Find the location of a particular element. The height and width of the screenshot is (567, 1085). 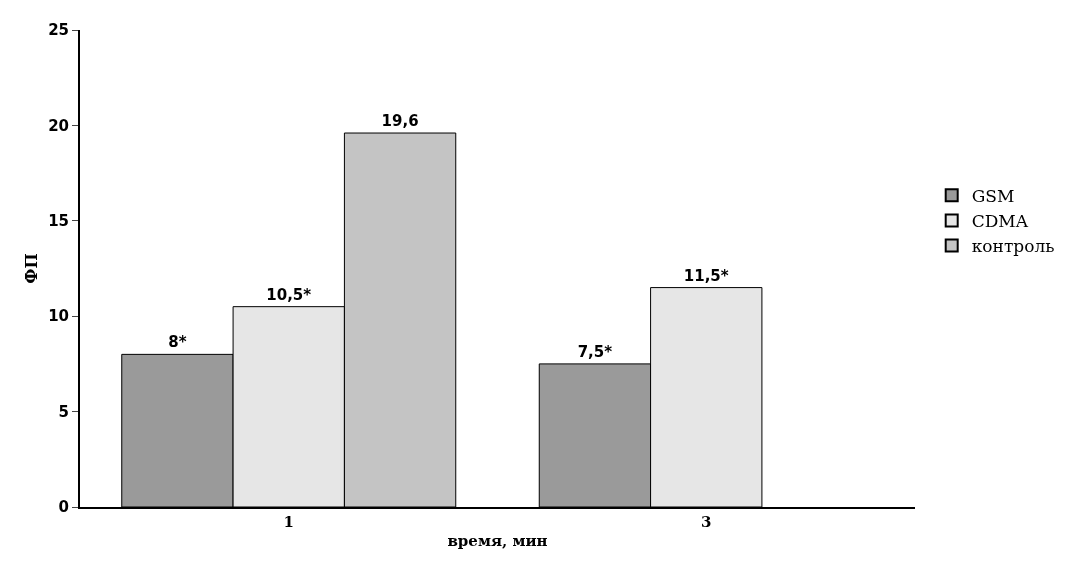

legend-label: CDMA is located at coordinates (1000, 221).